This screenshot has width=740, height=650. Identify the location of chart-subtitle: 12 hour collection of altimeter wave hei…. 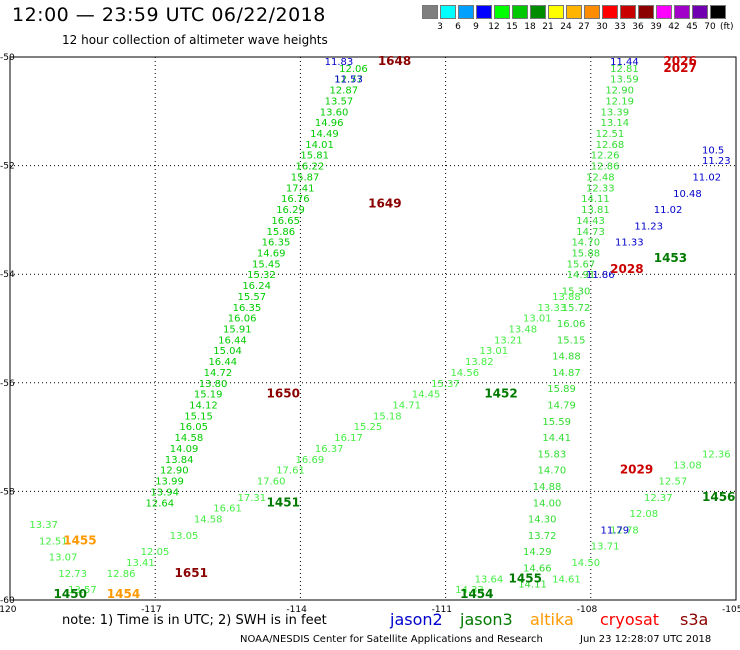
(195, 40).